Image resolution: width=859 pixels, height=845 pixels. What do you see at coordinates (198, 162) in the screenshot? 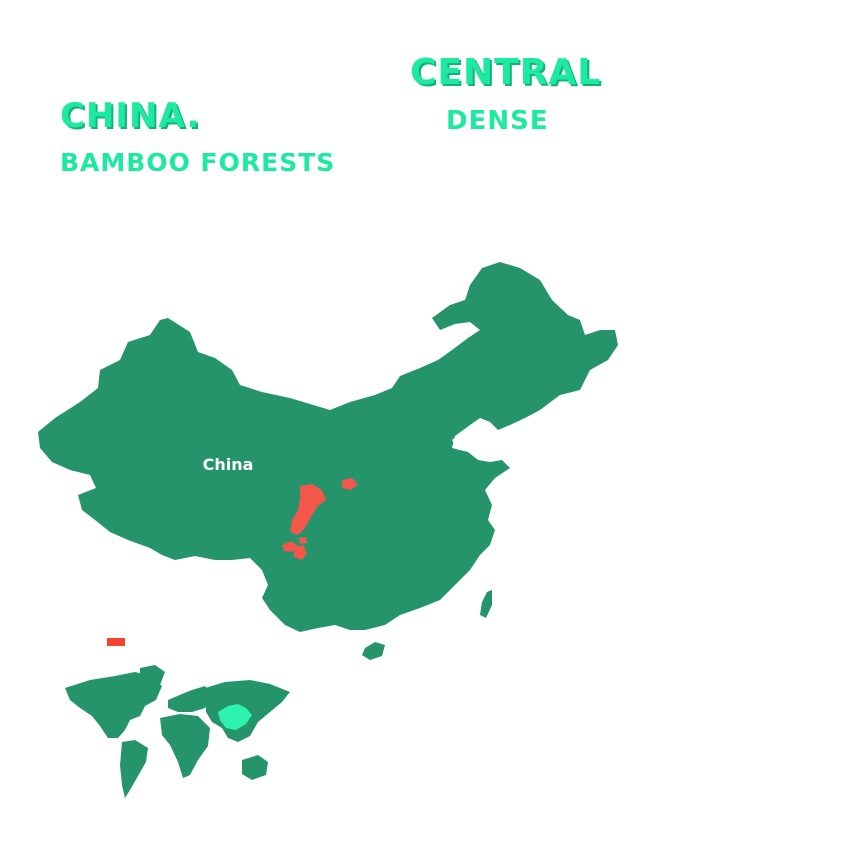
I see `topic-subtitle: BAMBOO FORESTS` at bounding box center [198, 162].